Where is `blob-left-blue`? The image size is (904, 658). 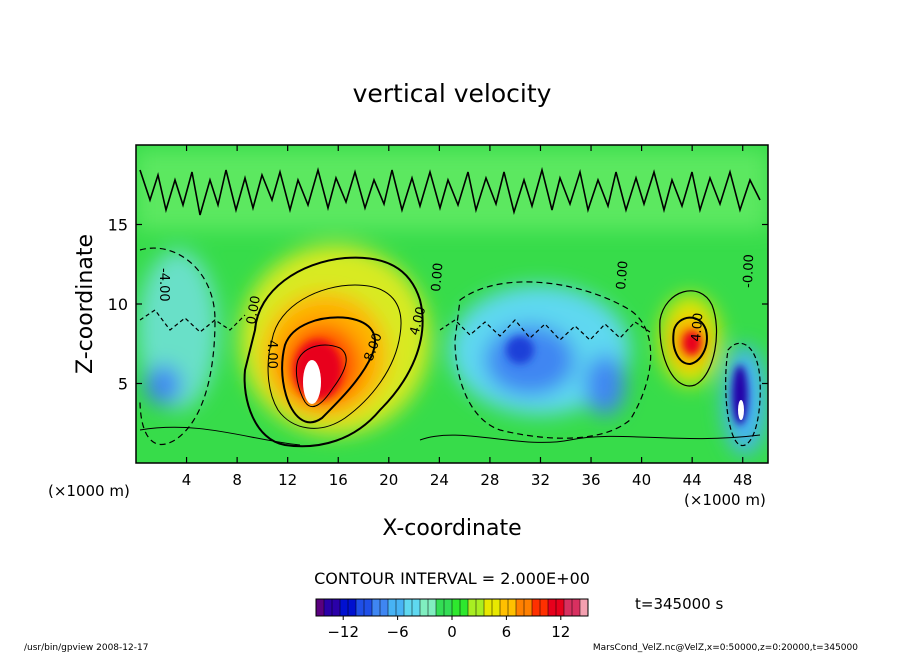
blob-left-blue is located at coordinates (163, 385).